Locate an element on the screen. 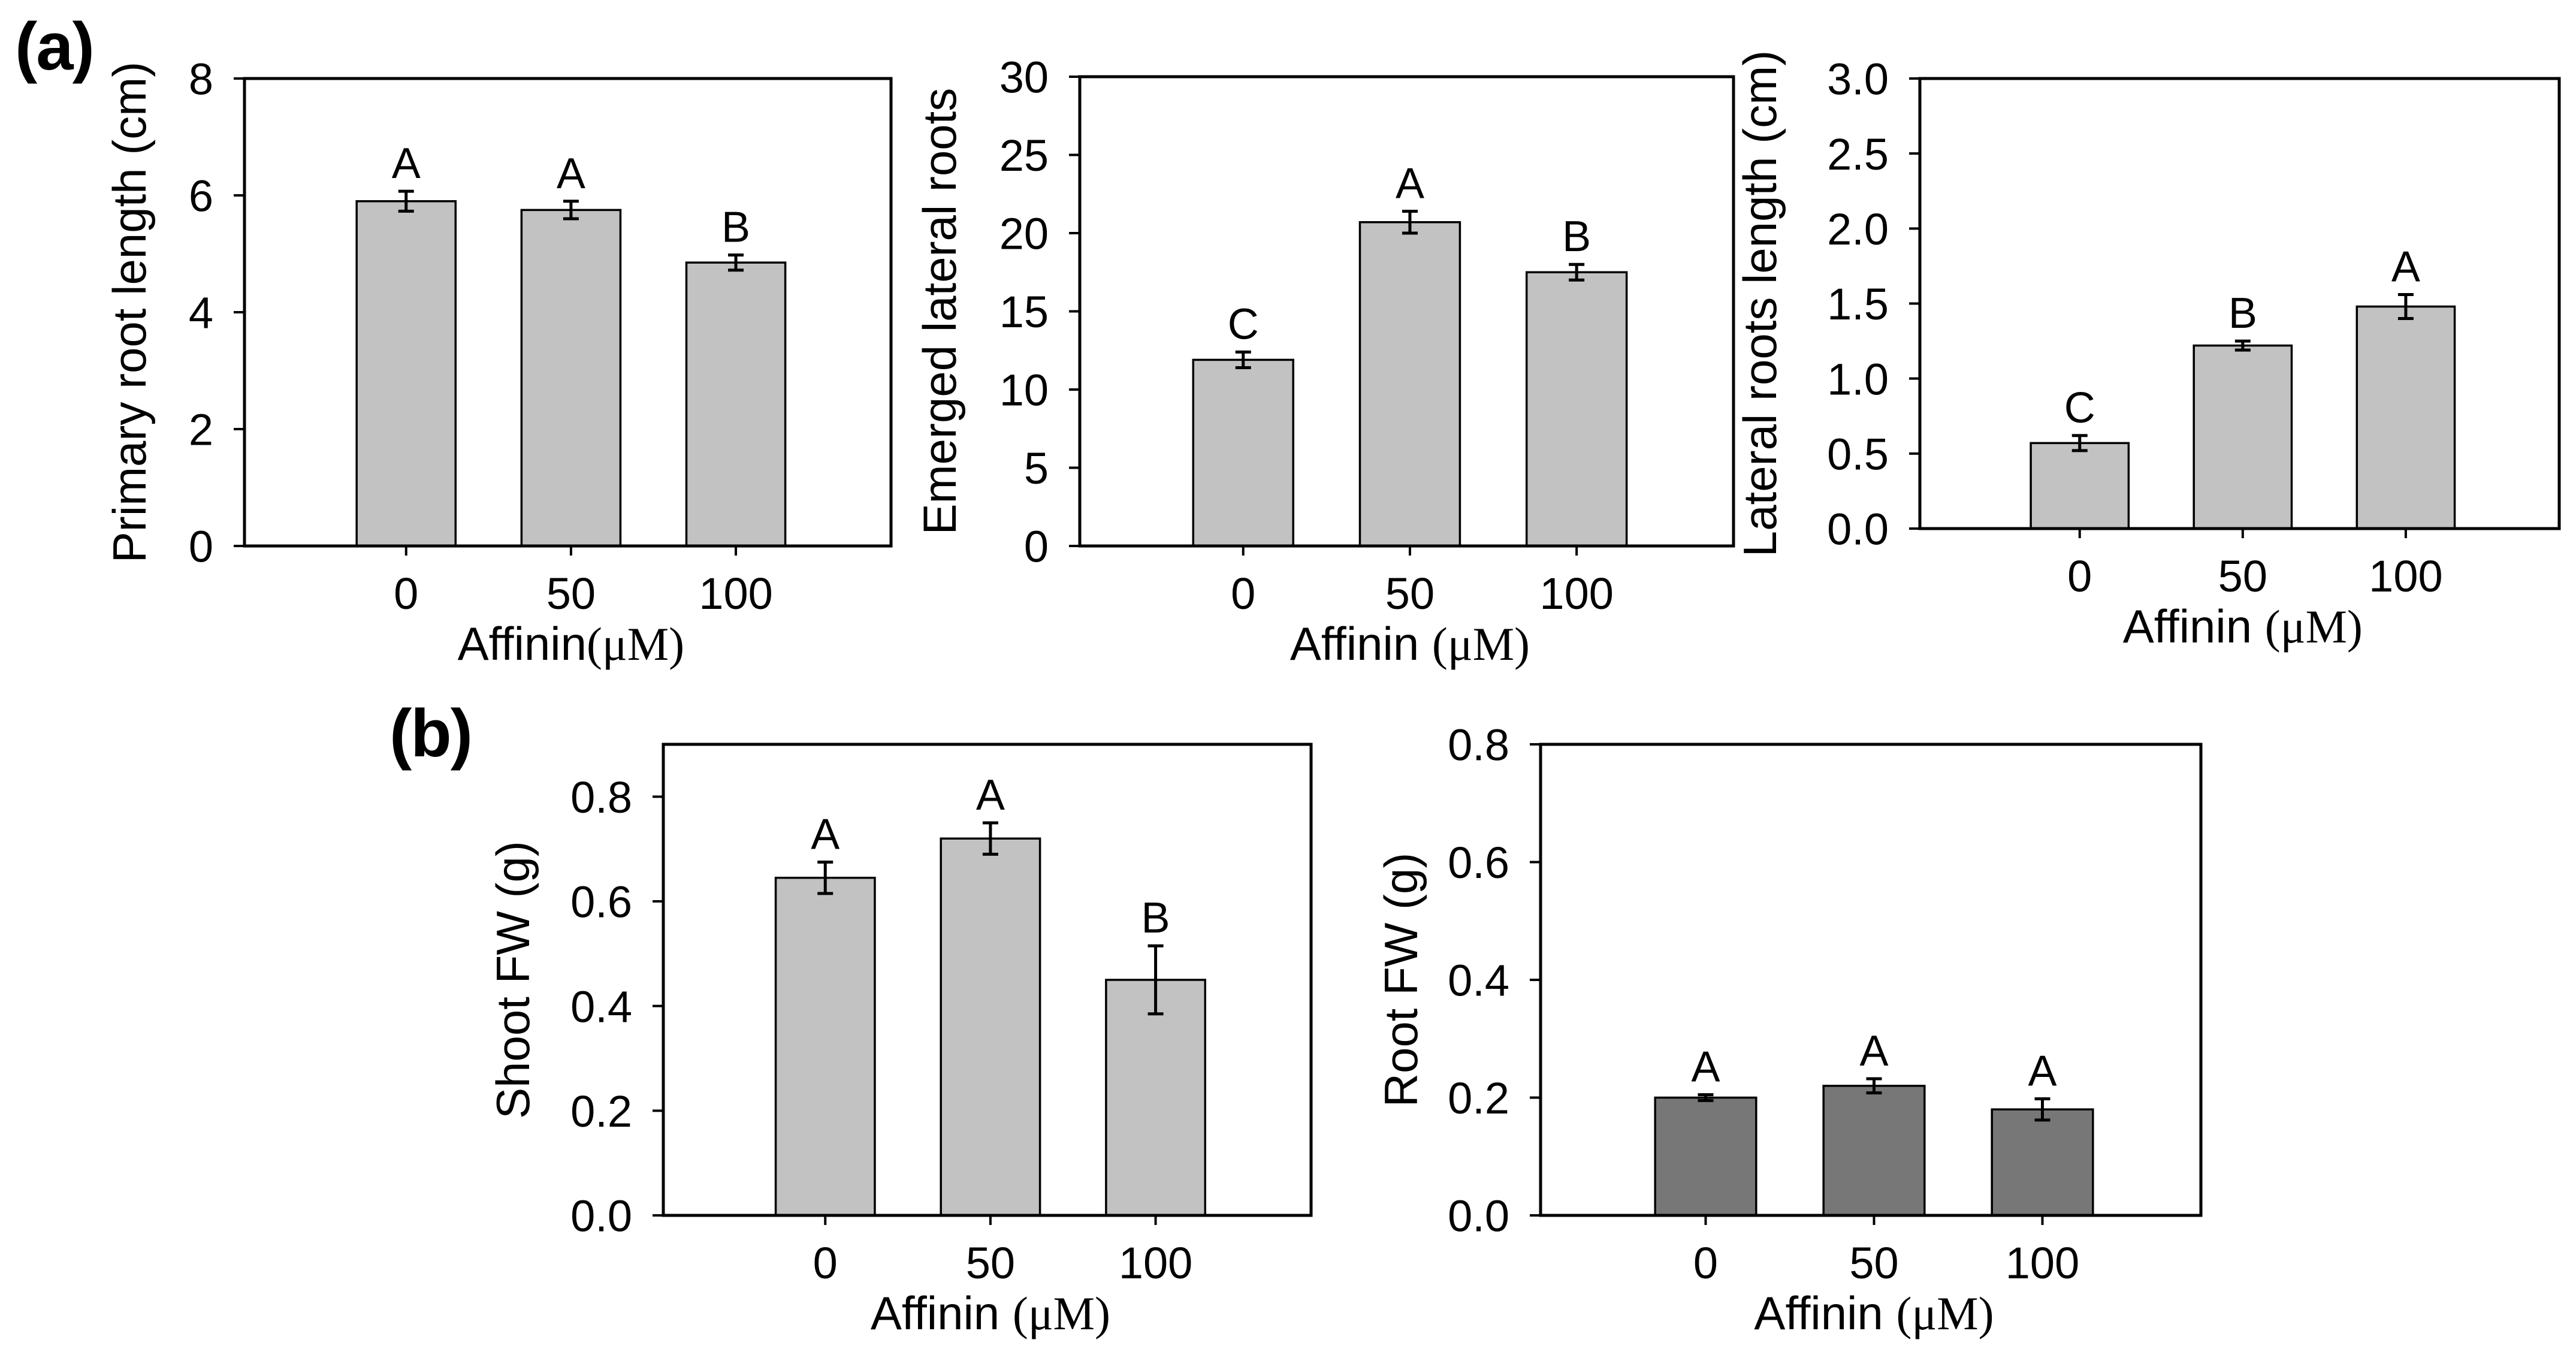  x-axis-title: Affinin(μM) is located at coordinates (572, 643).